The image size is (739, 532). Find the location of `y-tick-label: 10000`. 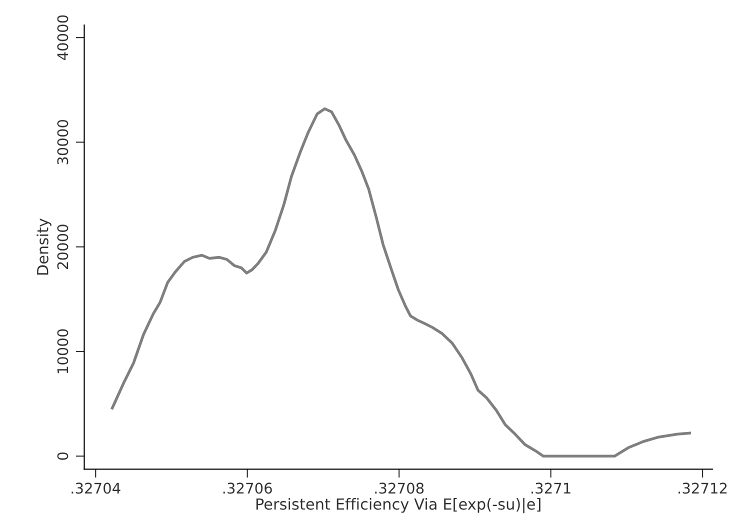

y-tick-label: 10000 is located at coordinates (62, 351).